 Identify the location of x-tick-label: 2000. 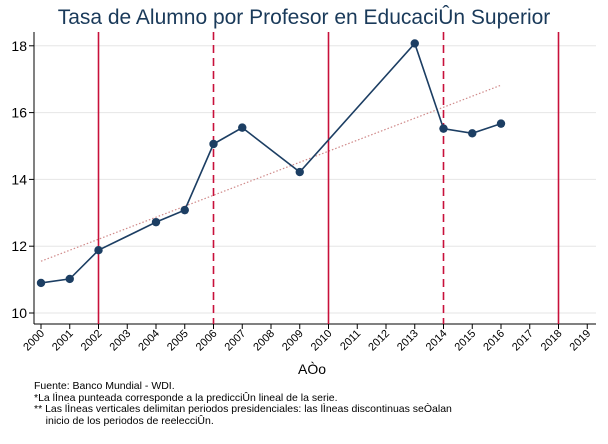
(34, 341).